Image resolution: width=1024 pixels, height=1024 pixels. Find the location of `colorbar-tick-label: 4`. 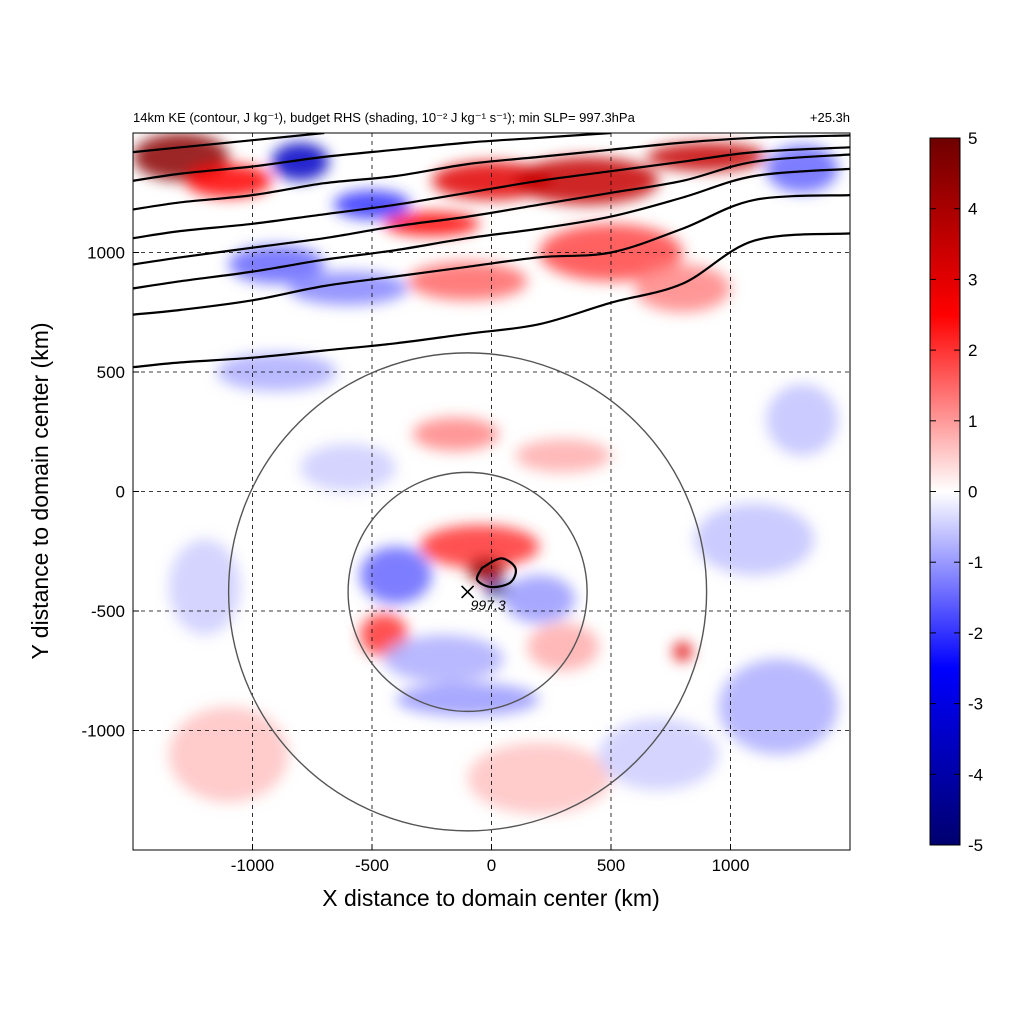

colorbar-tick-label: 4 is located at coordinates (972, 209).